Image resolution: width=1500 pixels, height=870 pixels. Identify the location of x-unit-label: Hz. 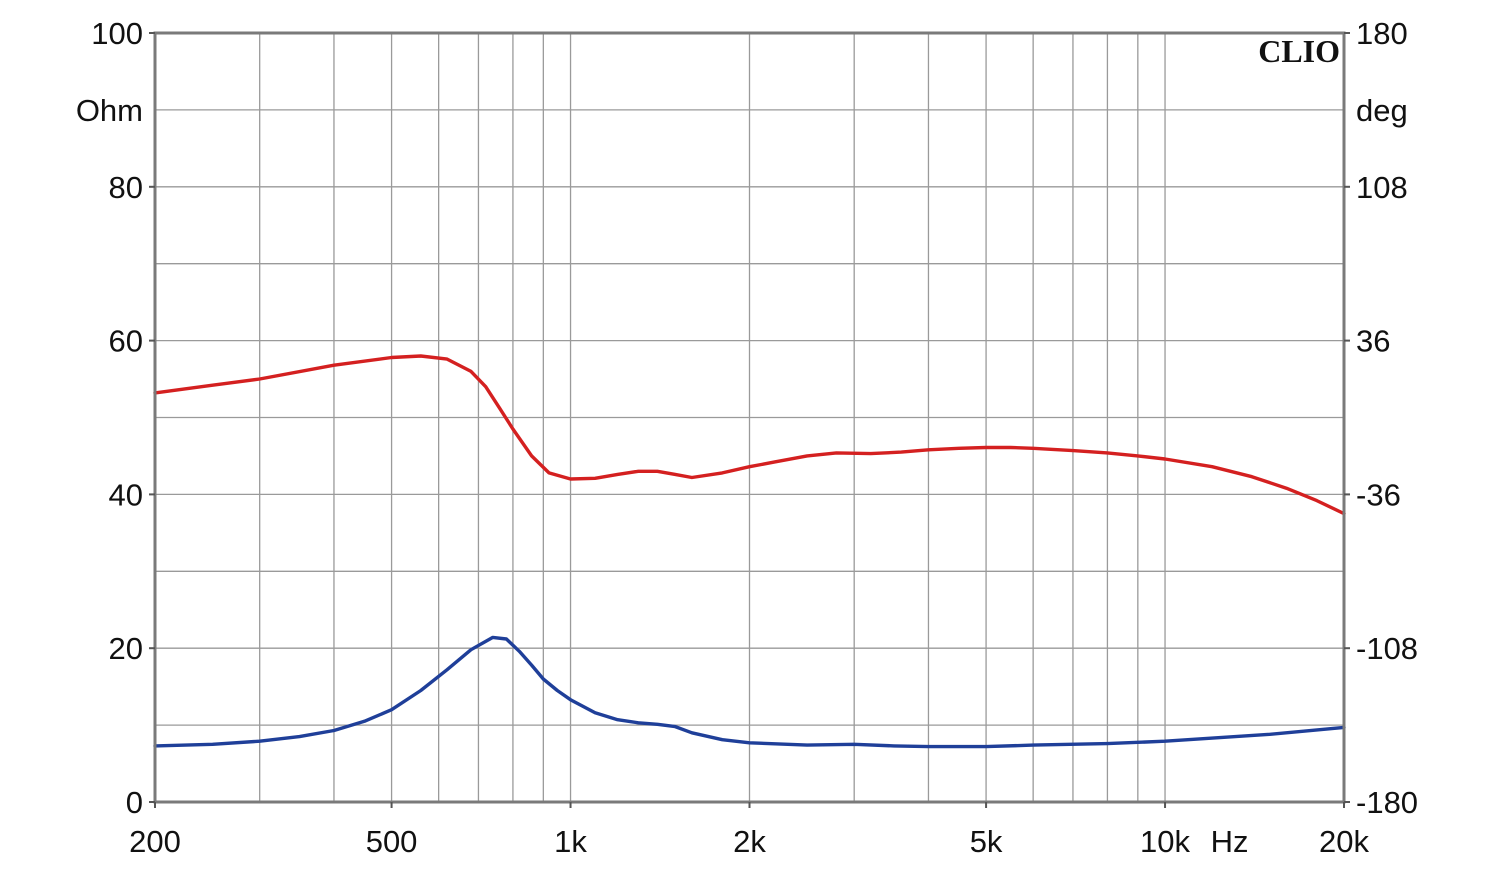
(1230, 841).